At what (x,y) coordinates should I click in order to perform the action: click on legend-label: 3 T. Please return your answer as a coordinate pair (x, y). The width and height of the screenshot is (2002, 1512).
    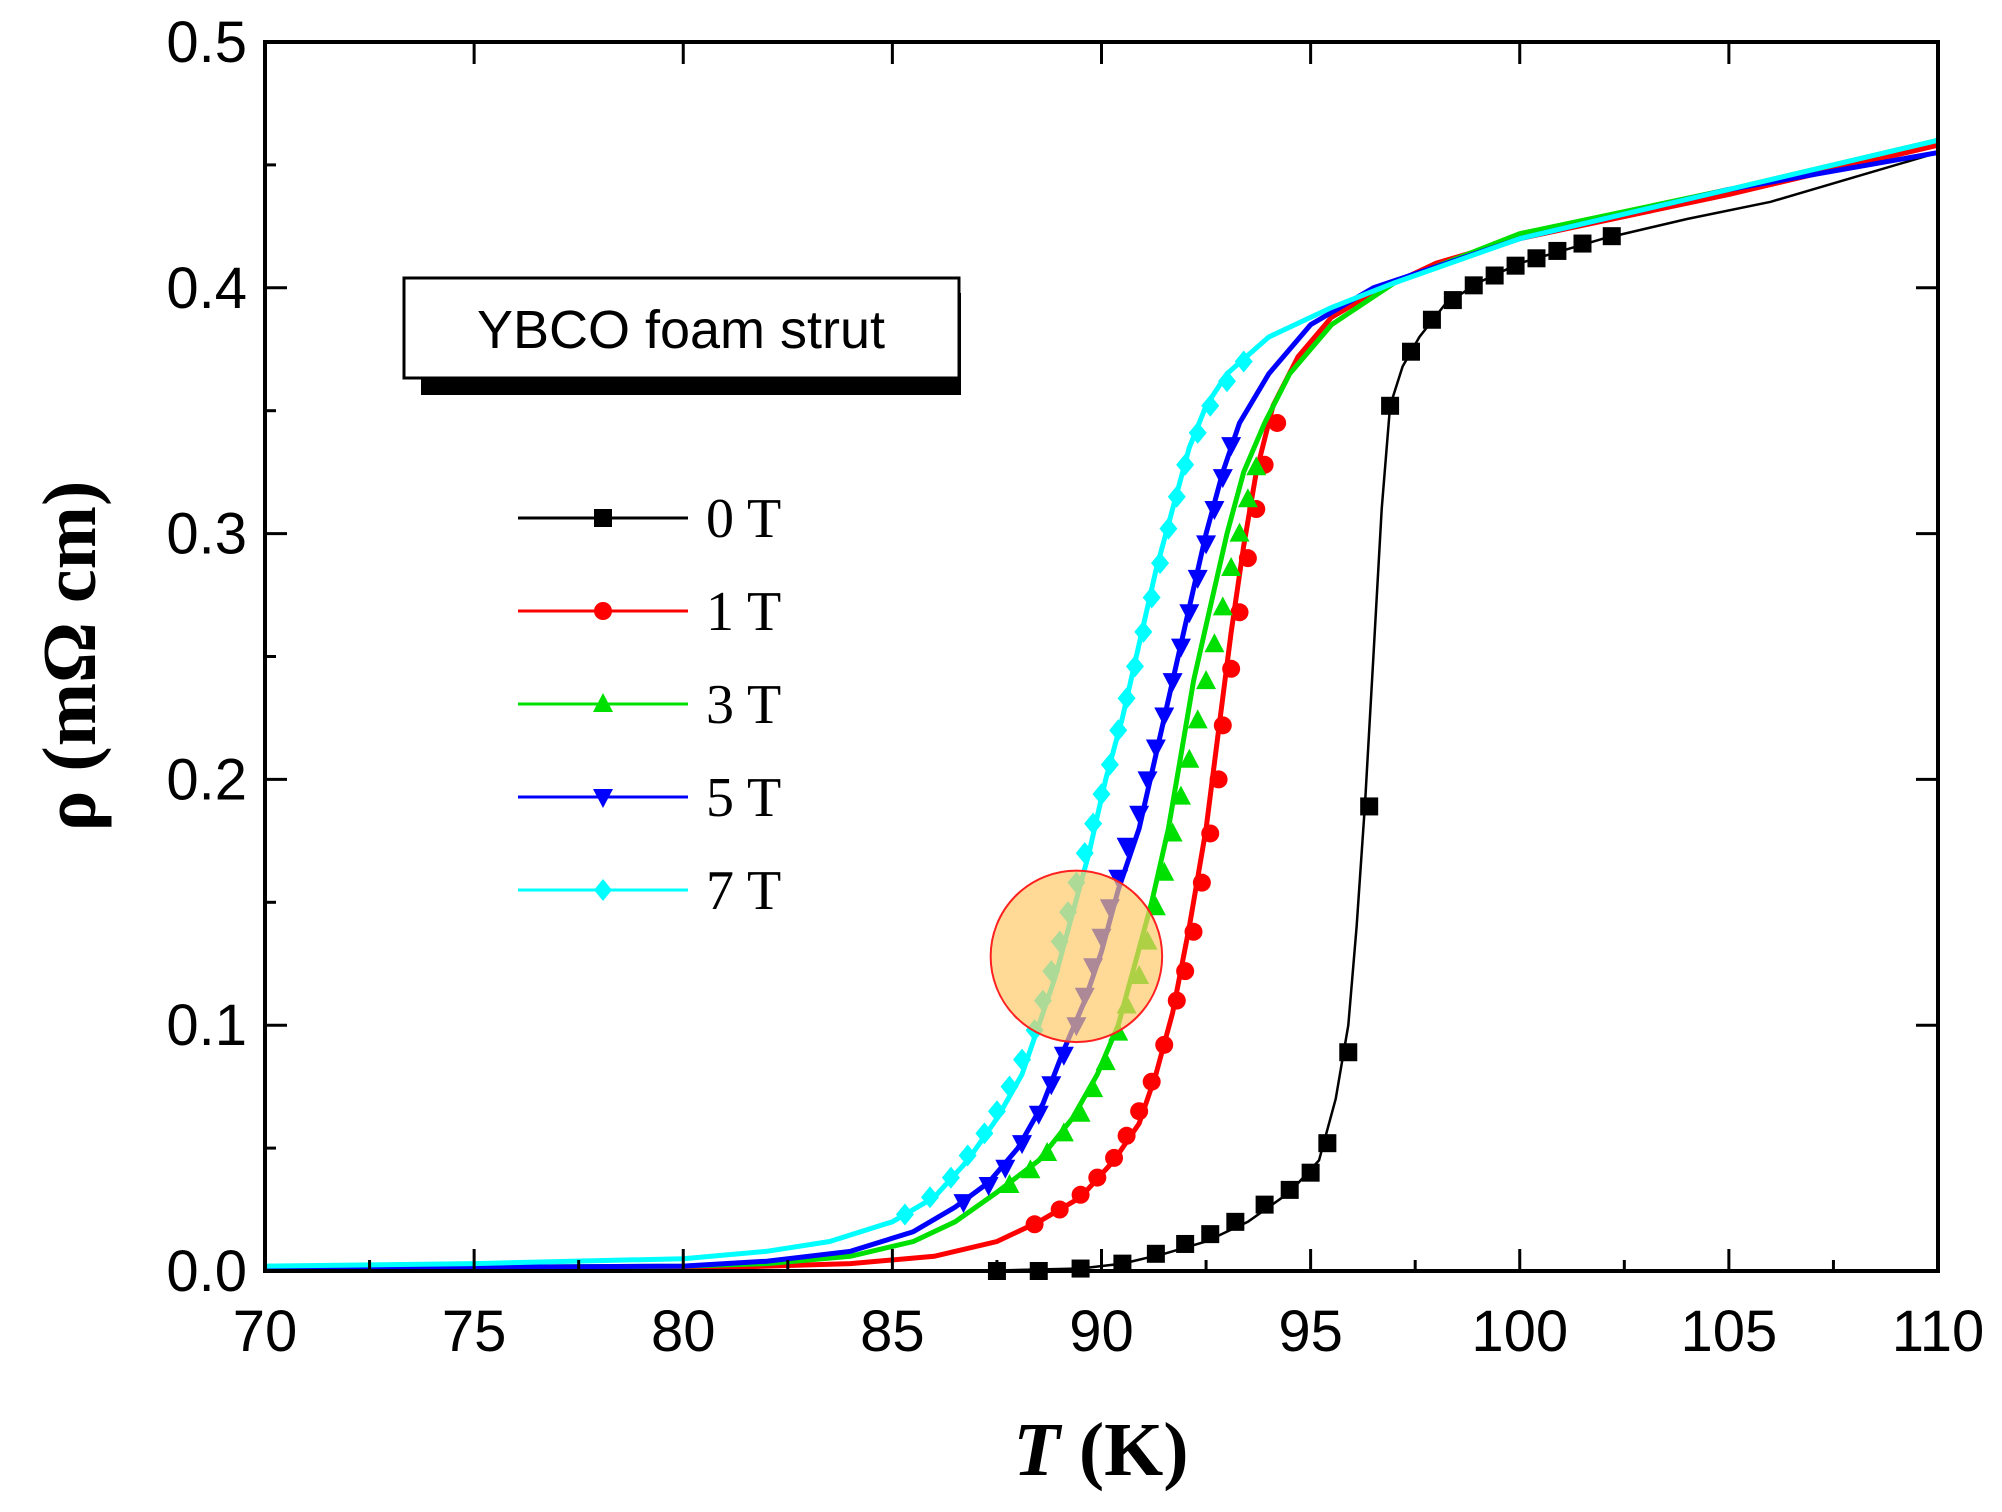
    Looking at the image, I should click on (743, 705).